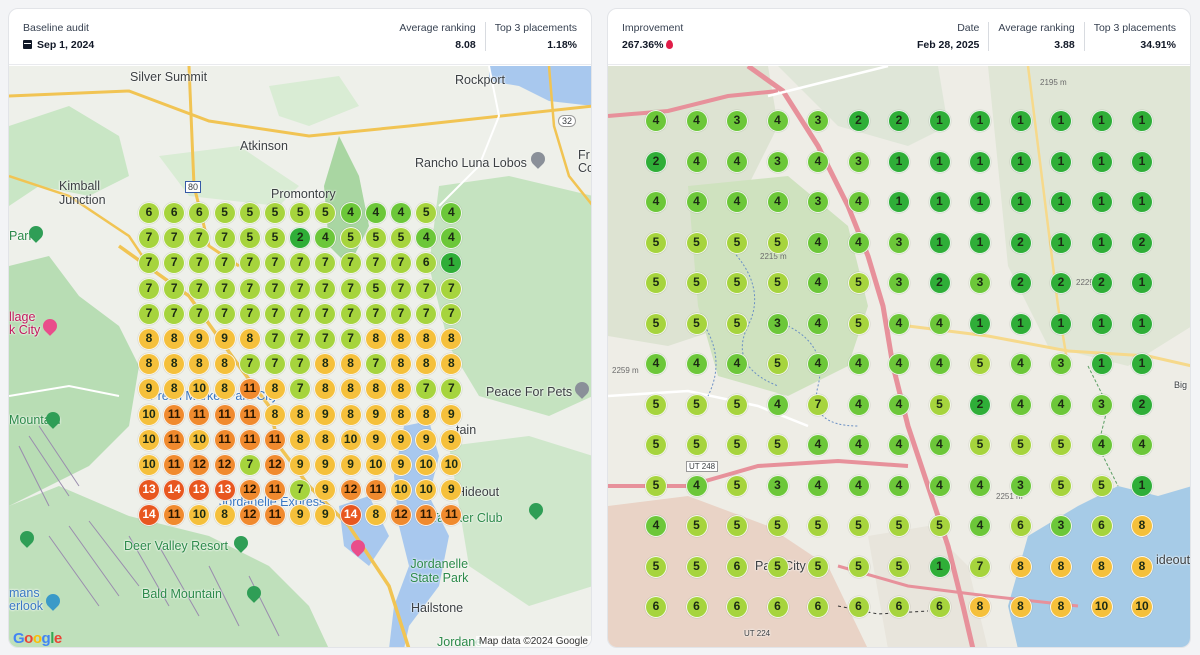 The image size is (1200, 655). Describe the element at coordinates (224, 490) in the screenshot. I see `left-rank-marker: 13` at that location.